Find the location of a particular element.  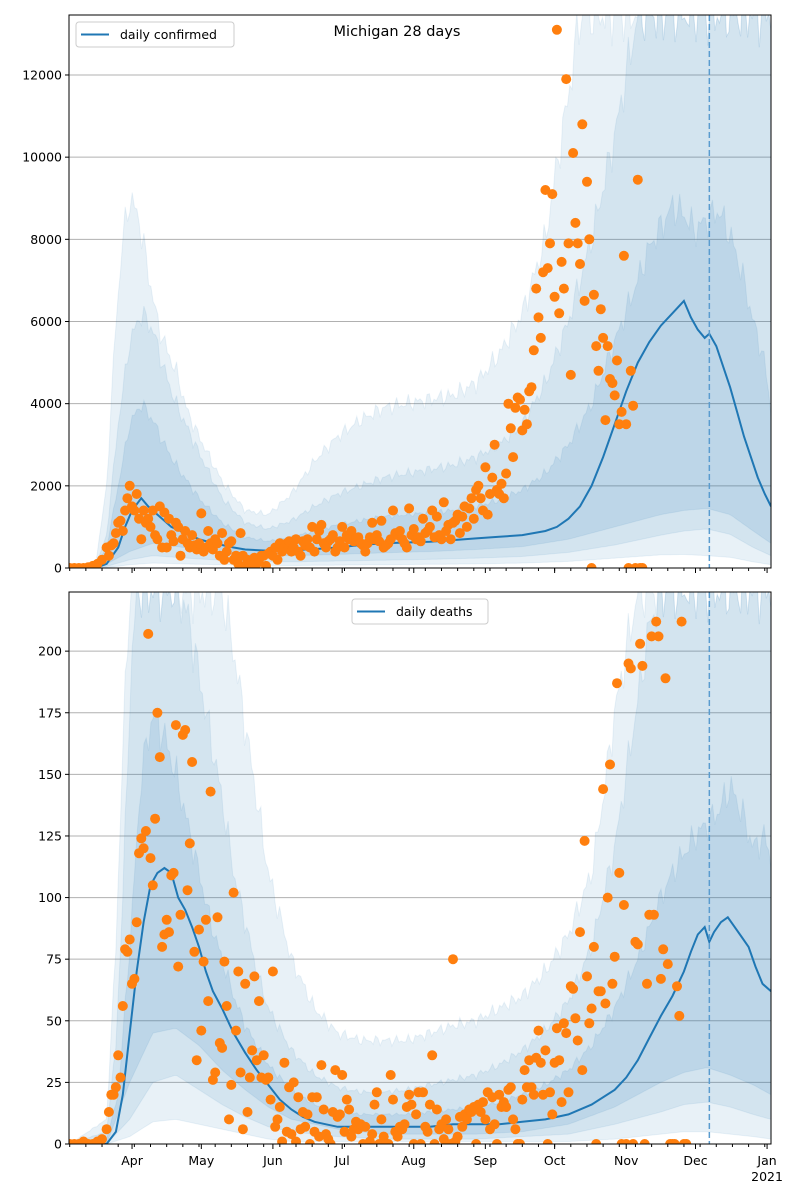

chart-title: Michigan 28 days is located at coordinates (397, 32).